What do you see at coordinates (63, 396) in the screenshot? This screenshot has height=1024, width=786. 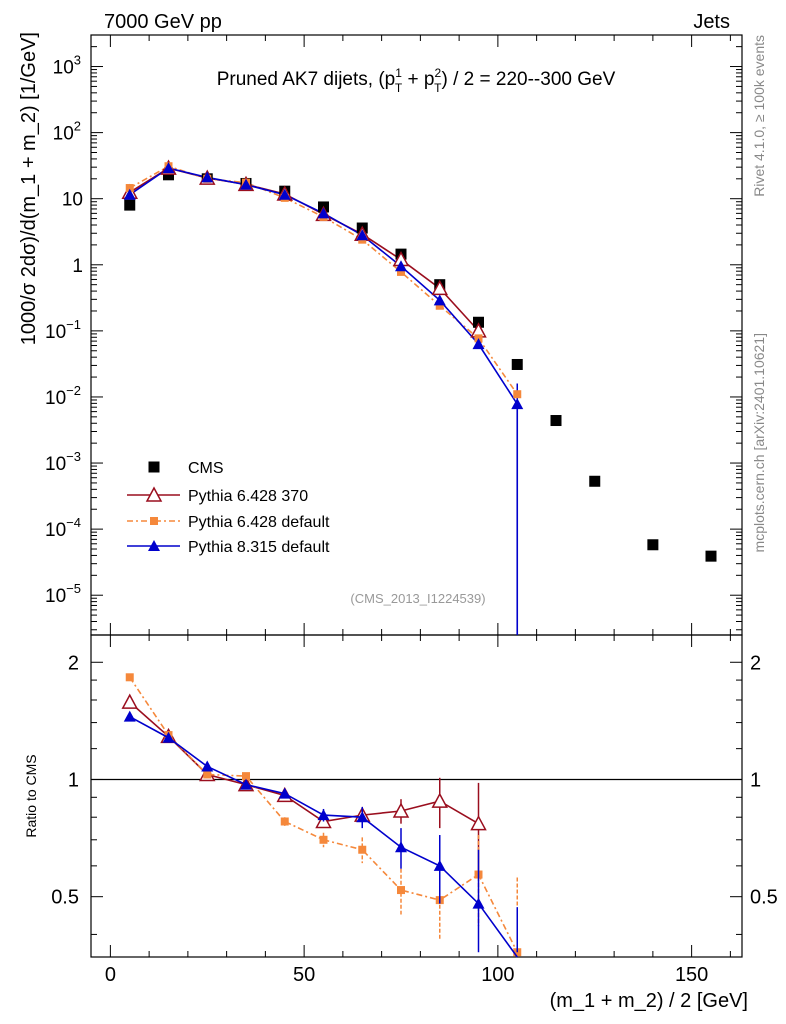 I see `y-tick-label: 10⁻²` at bounding box center [63, 396].